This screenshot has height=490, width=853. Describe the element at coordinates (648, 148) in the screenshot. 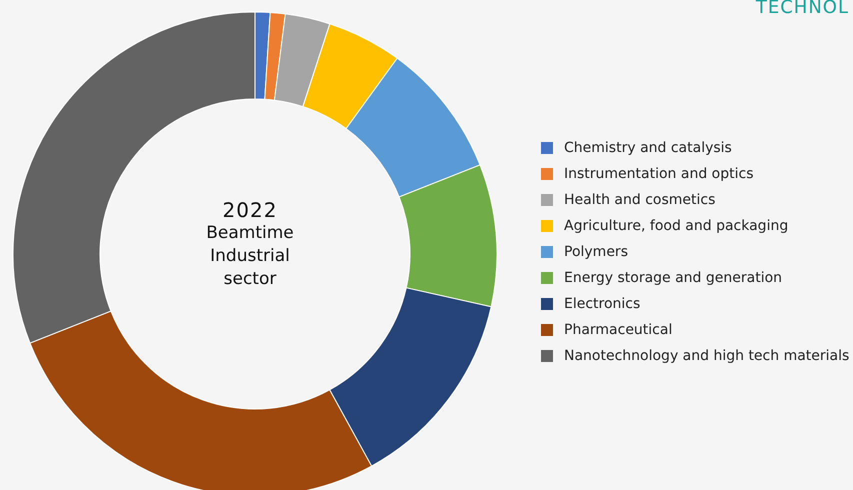

I see `legend-label: Chemistry and catalysis` at that location.